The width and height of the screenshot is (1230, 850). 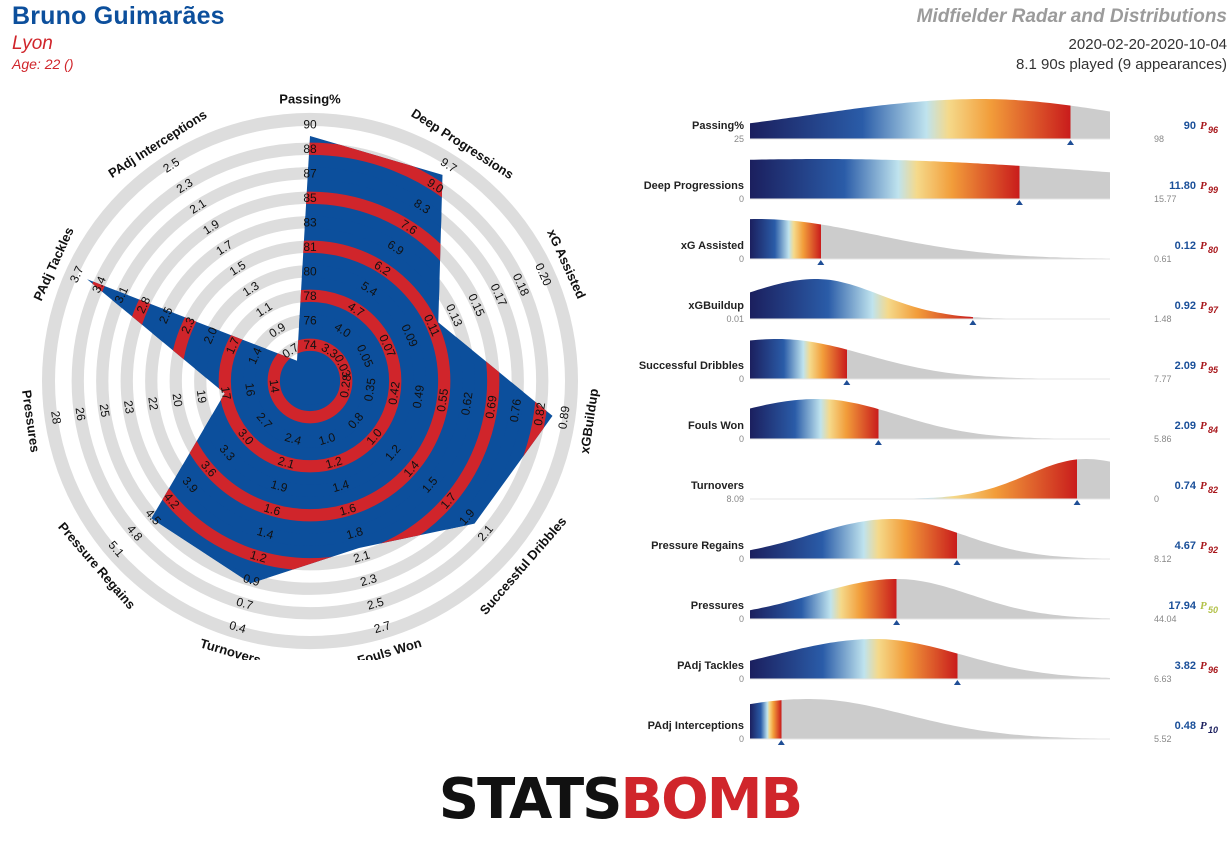 I want to click on radar-tick-label: 1.8, so click(x=355, y=533).